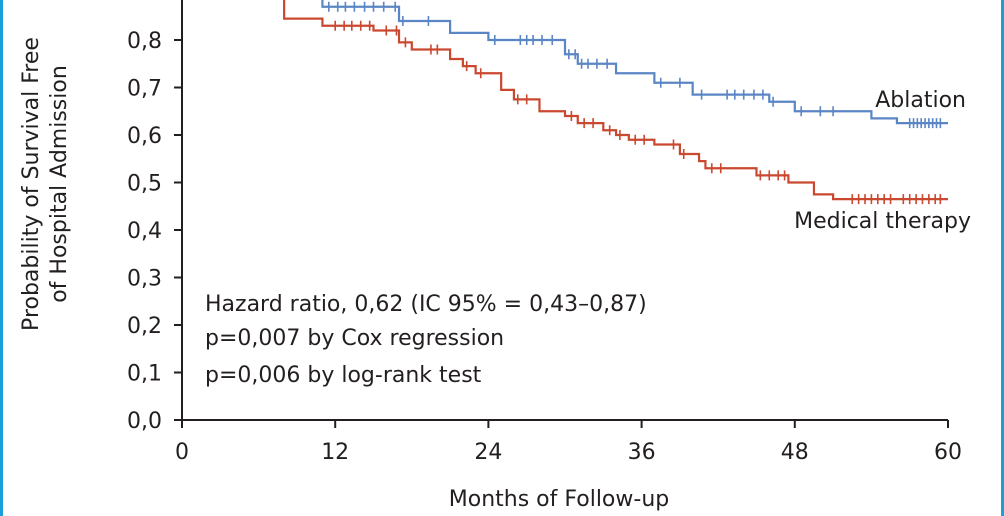  Describe the element at coordinates (882, 221) in the screenshot. I see `series-label-medical-therapy: Medical therapy` at that location.